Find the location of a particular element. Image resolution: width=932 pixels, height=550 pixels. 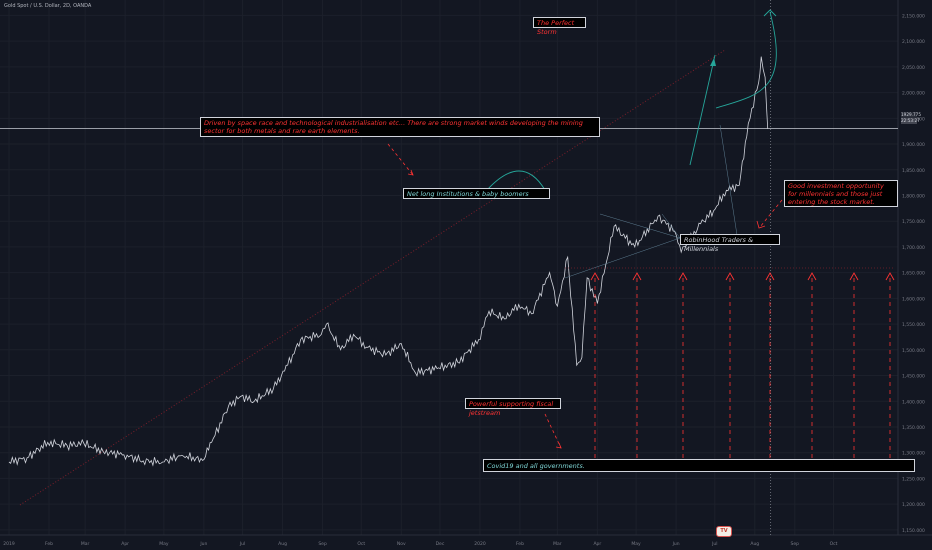

x-tick-label: Dec is located at coordinates (440, 544).